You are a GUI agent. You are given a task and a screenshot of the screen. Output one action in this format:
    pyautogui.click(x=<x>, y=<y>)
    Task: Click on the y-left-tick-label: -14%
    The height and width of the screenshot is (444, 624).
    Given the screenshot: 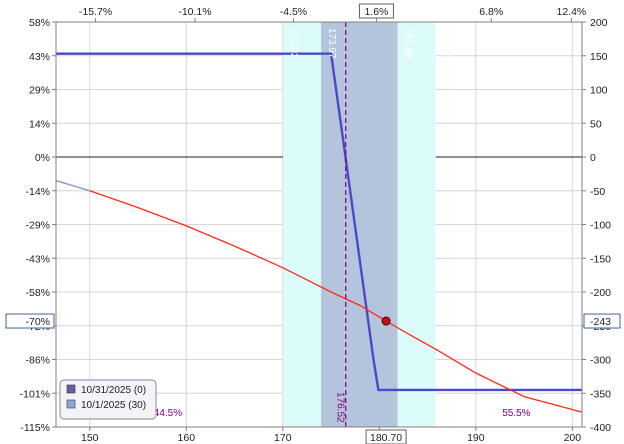 What is the action you would take?
    pyautogui.click(x=37, y=192)
    